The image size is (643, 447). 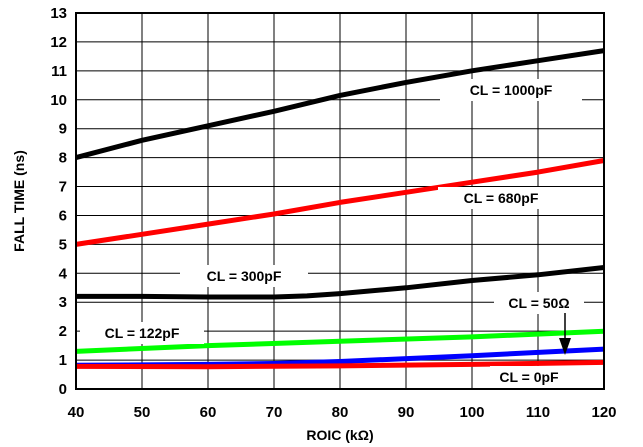 What do you see at coordinates (58, 100) in the screenshot?
I see `y-tick-label: 10` at bounding box center [58, 100].